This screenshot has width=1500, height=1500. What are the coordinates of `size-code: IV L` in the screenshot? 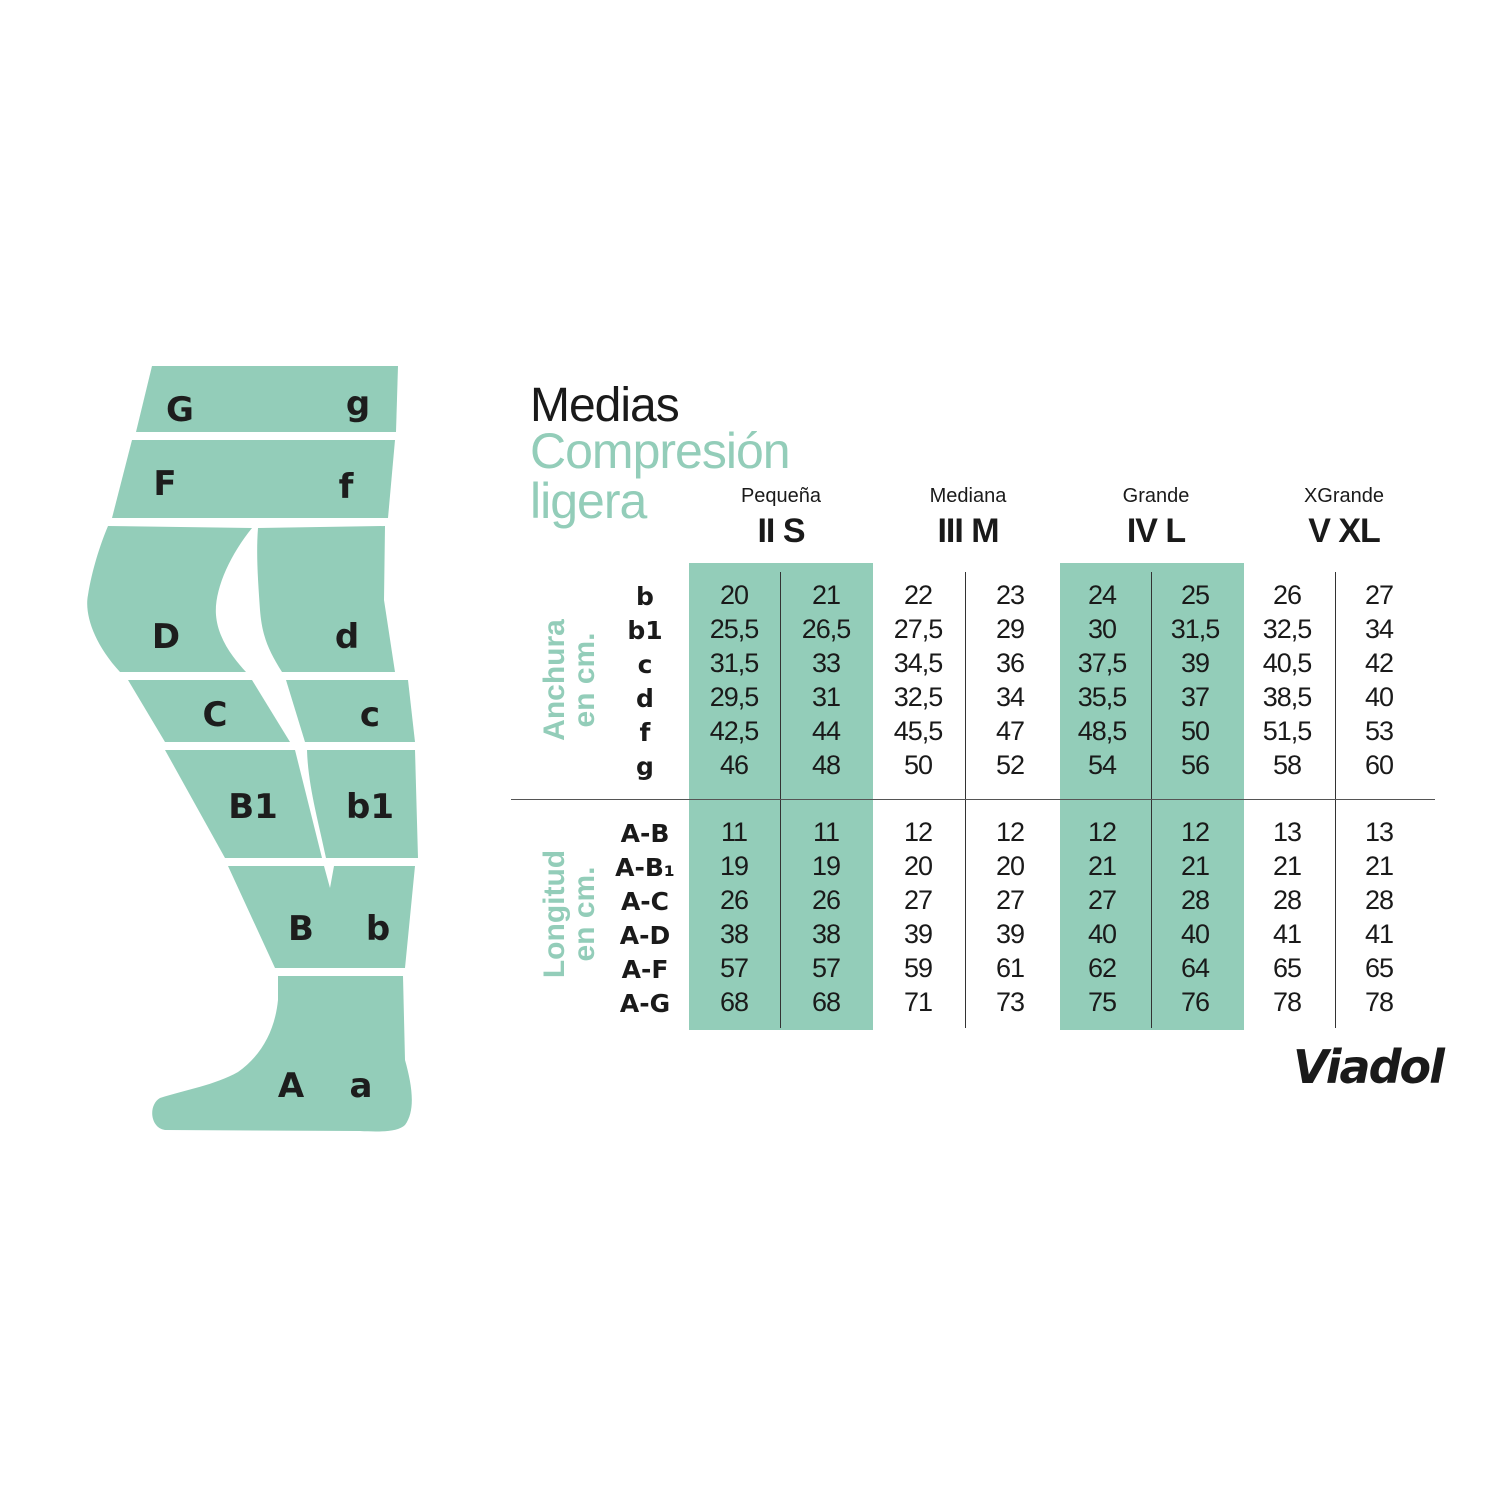 It's located at (1156, 531).